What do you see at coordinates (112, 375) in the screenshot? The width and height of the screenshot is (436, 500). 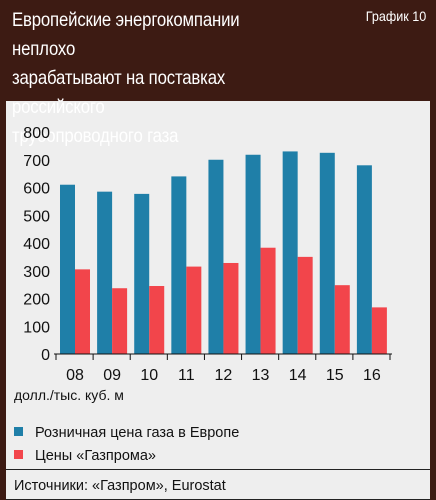 I see `x-tick-label: 09` at bounding box center [112, 375].